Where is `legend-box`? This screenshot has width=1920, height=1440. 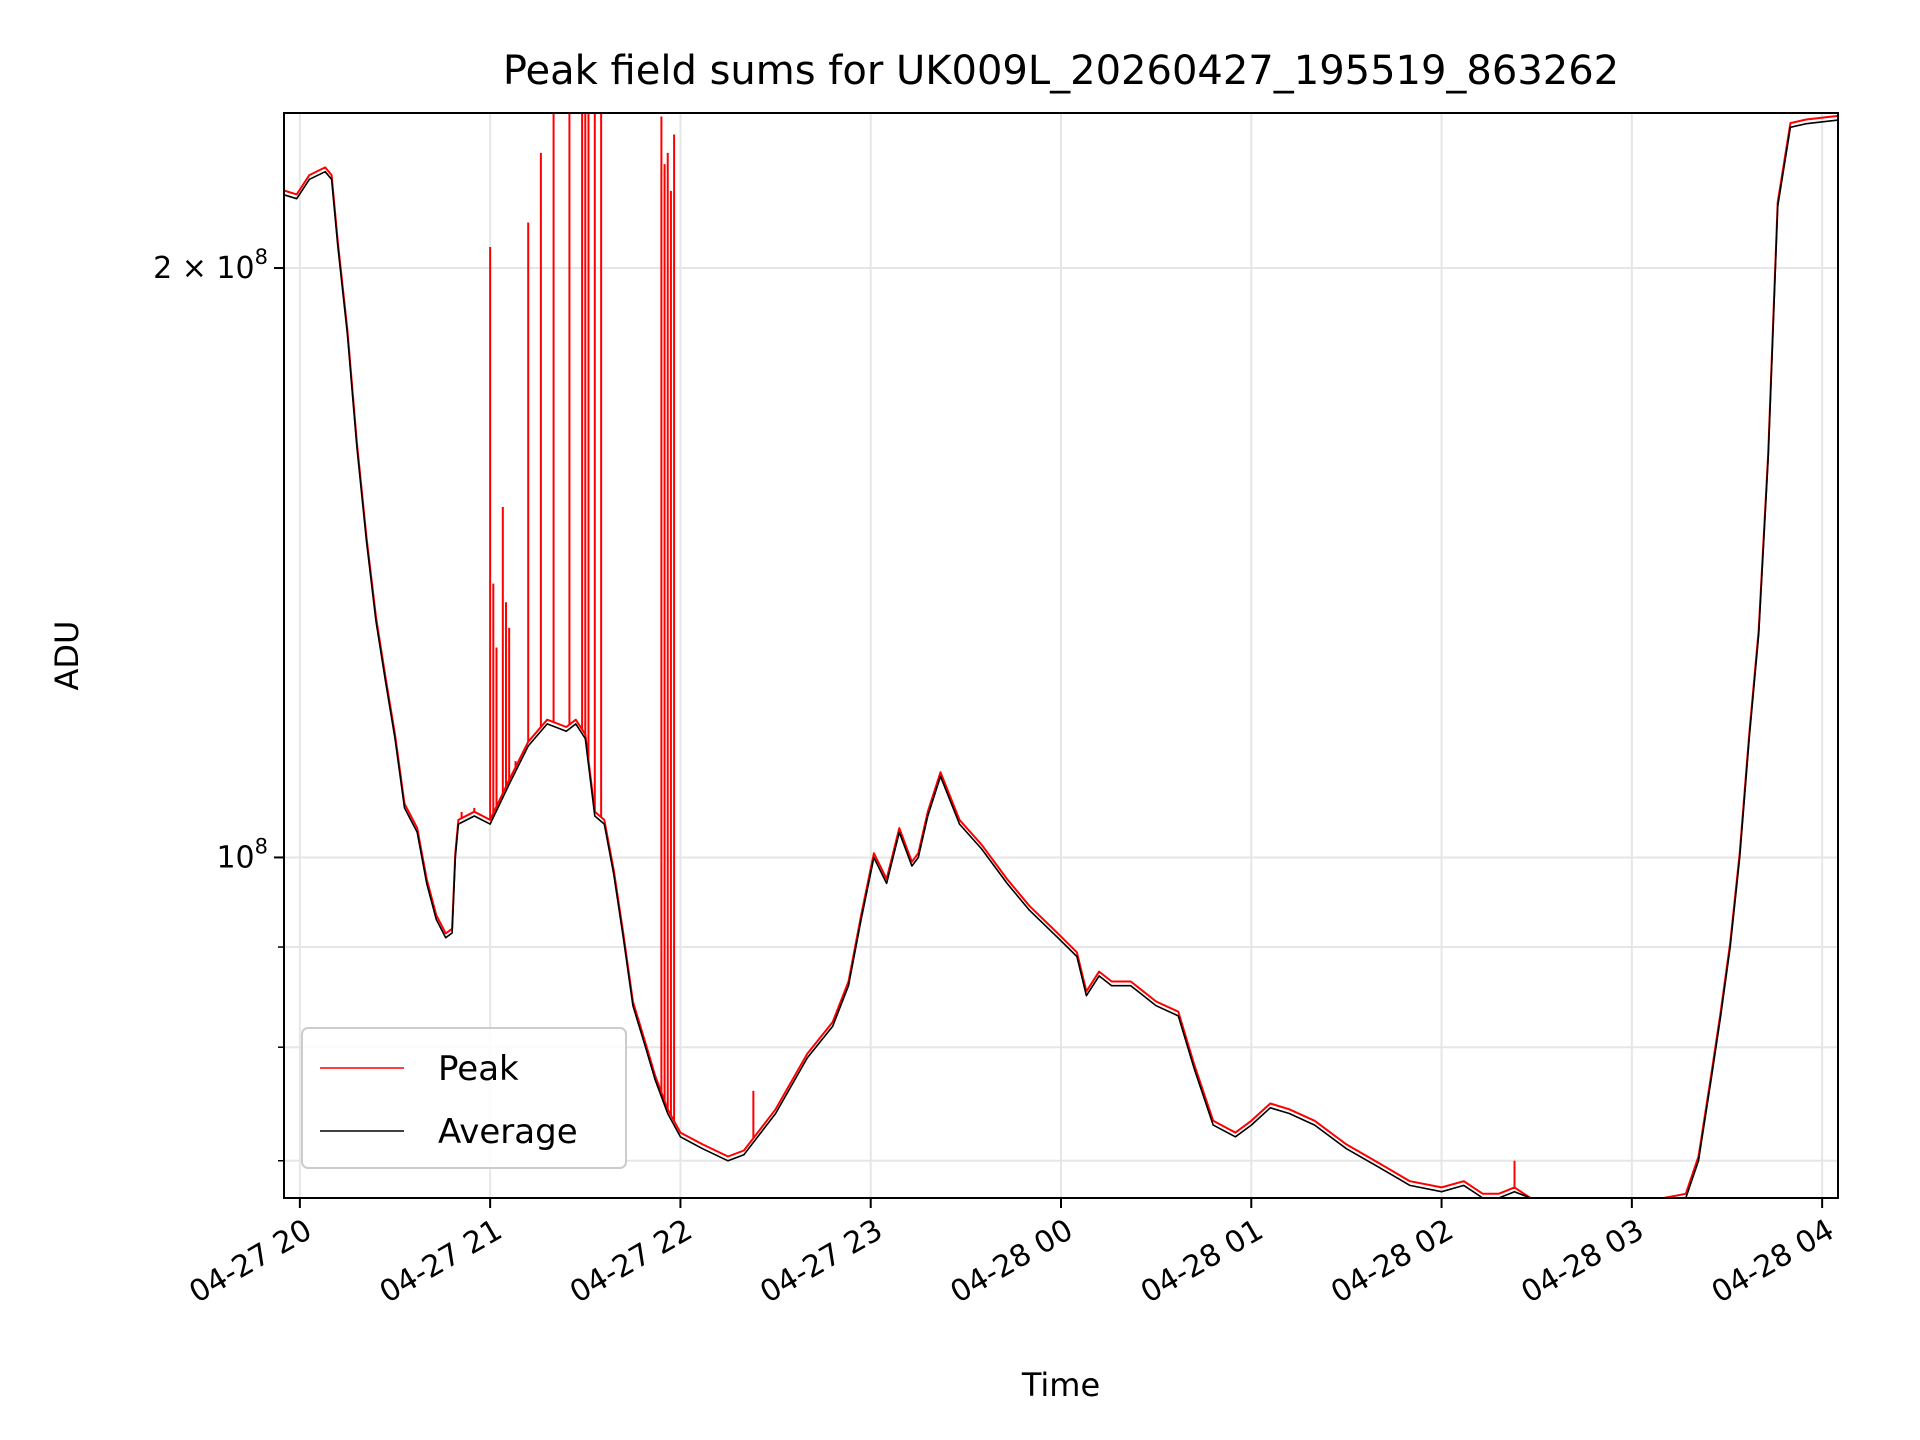
legend-box is located at coordinates (464, 1098).